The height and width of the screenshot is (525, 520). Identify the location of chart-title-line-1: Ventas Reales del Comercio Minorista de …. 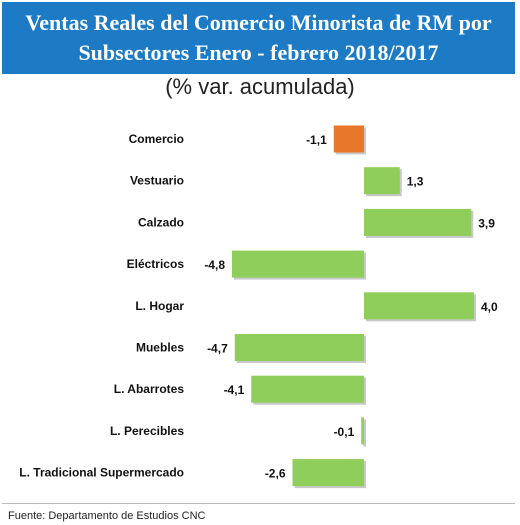
(258, 22).